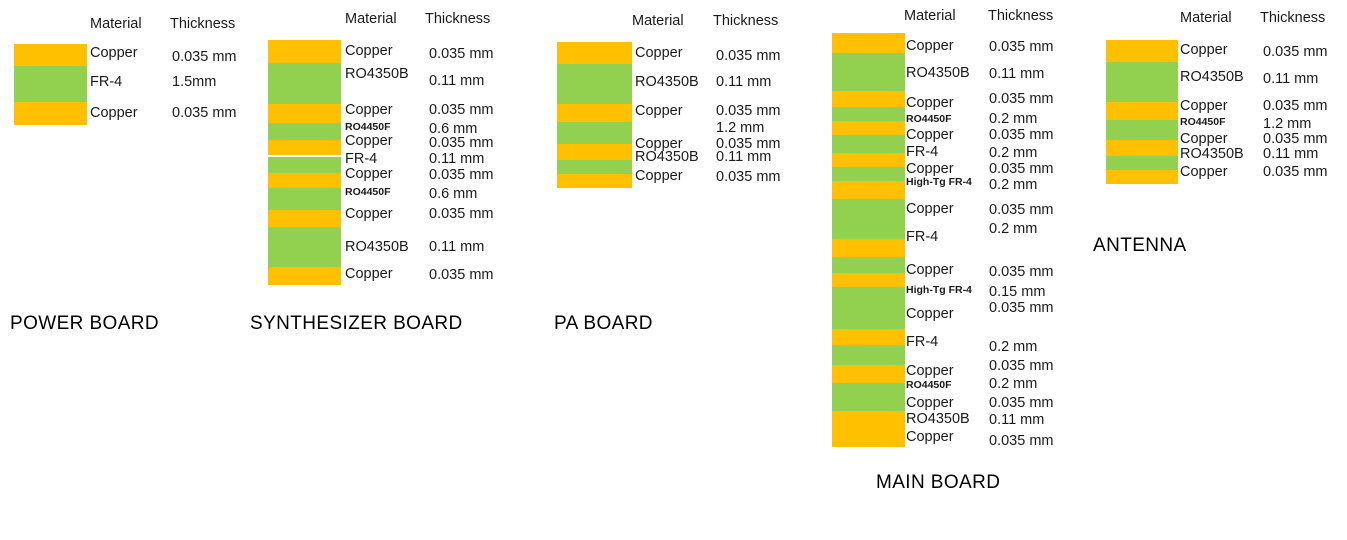 This screenshot has width=1347, height=540. Describe the element at coordinates (194, 82) in the screenshot. I see `layer-thickness-label: 1.5mm` at that location.